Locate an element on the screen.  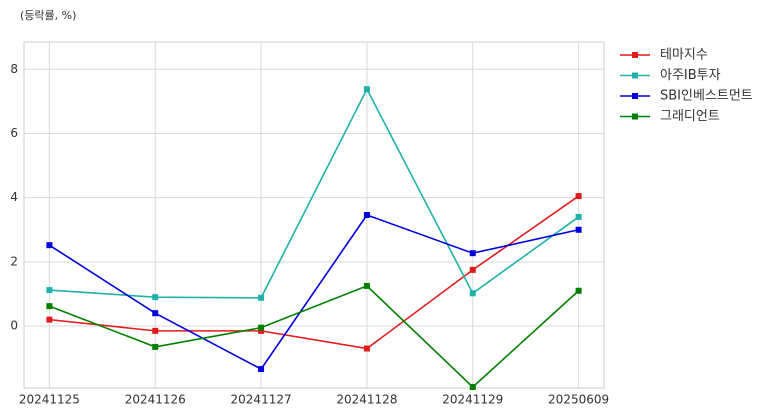
x-tick-label: 20241125 is located at coordinates (49, 400).